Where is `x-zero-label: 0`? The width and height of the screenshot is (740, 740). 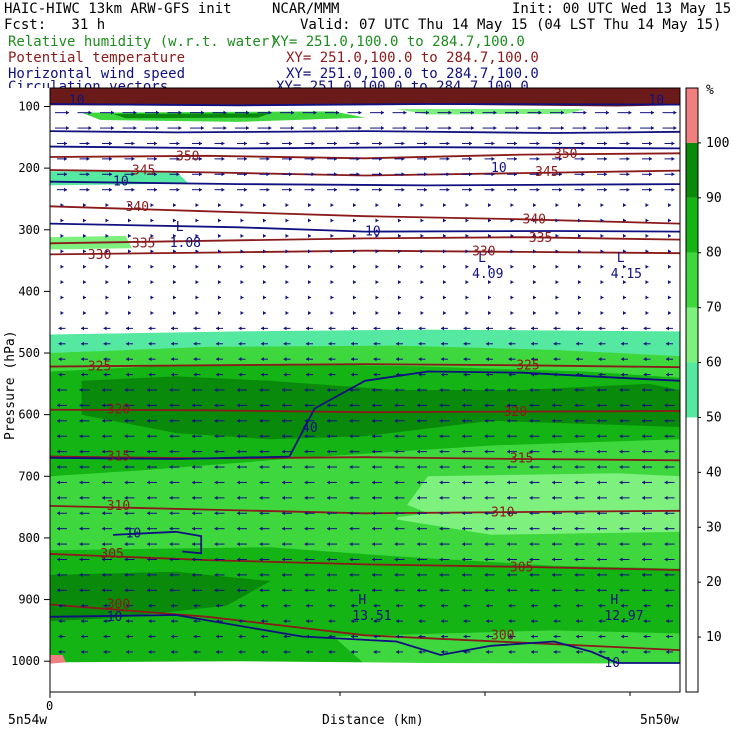 x-zero-label: 0 is located at coordinates (49, 706).